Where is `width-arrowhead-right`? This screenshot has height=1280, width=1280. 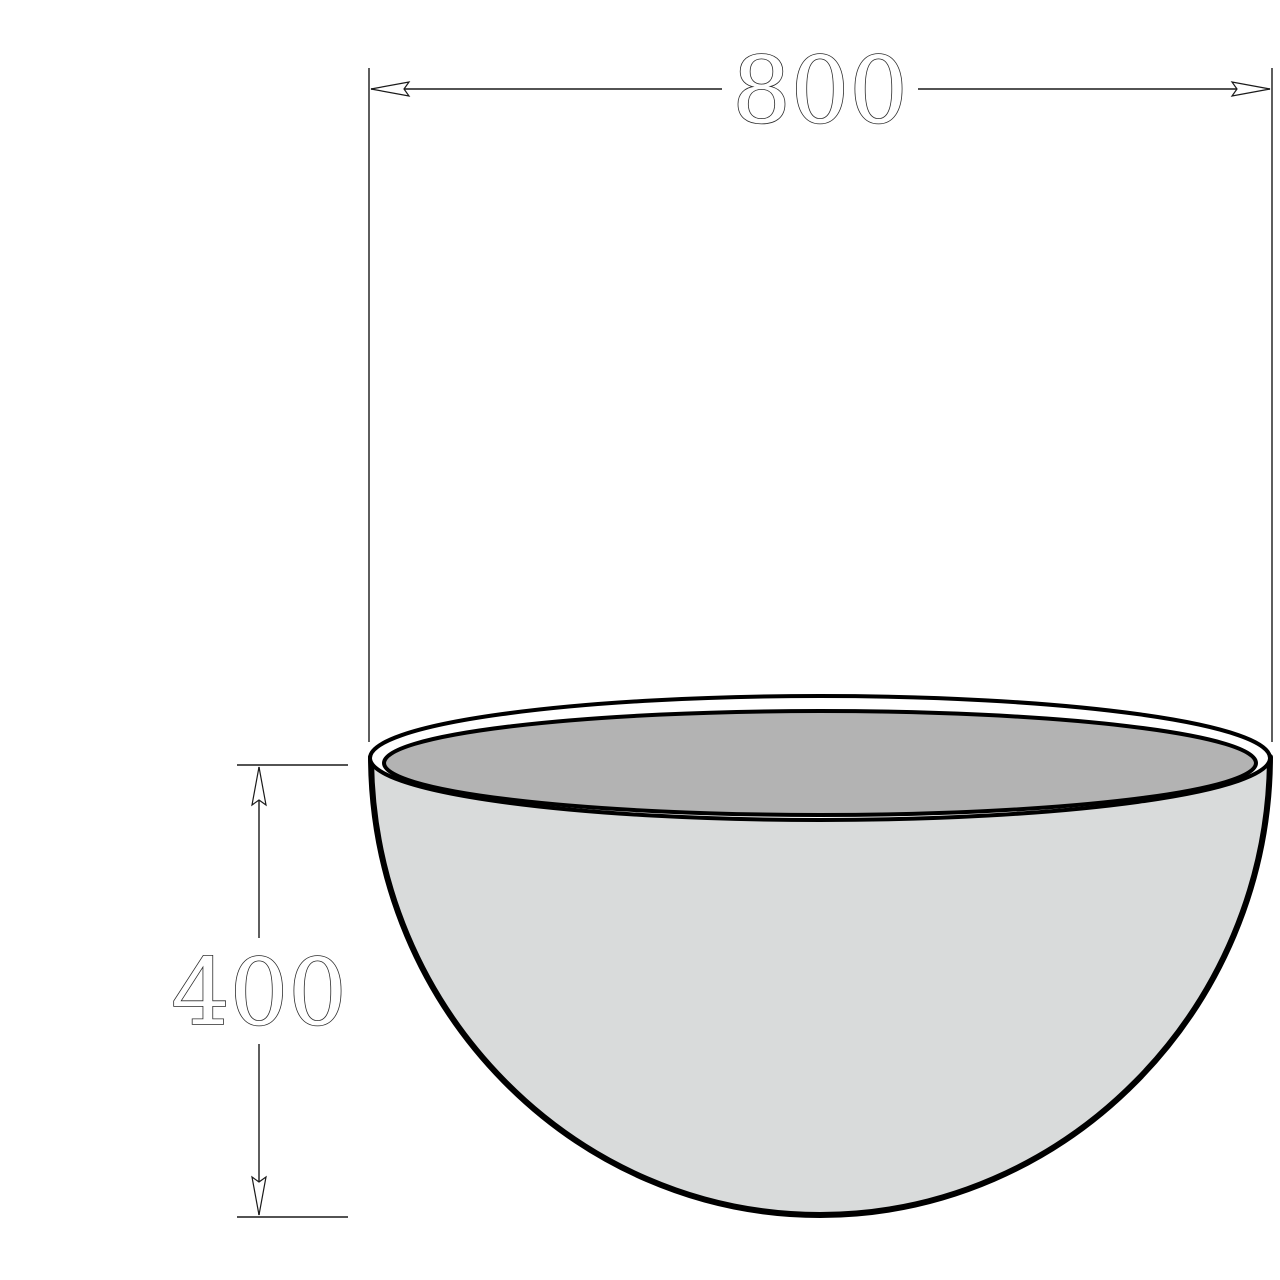 width-arrowhead-right is located at coordinates (1250, 89).